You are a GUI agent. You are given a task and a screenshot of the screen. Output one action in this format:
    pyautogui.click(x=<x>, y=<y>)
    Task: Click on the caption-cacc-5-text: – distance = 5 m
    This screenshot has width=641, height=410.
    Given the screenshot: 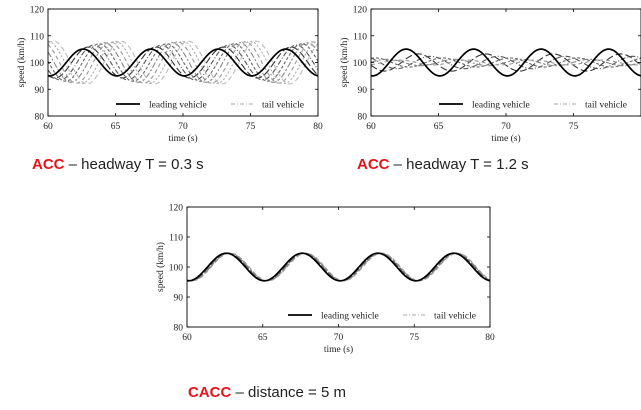 What is the action you would take?
    pyautogui.click(x=289, y=392)
    